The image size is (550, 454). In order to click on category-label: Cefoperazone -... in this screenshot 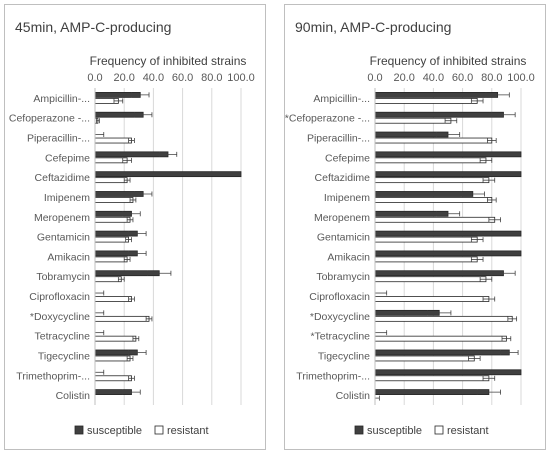, I will do `click(49, 119)`.